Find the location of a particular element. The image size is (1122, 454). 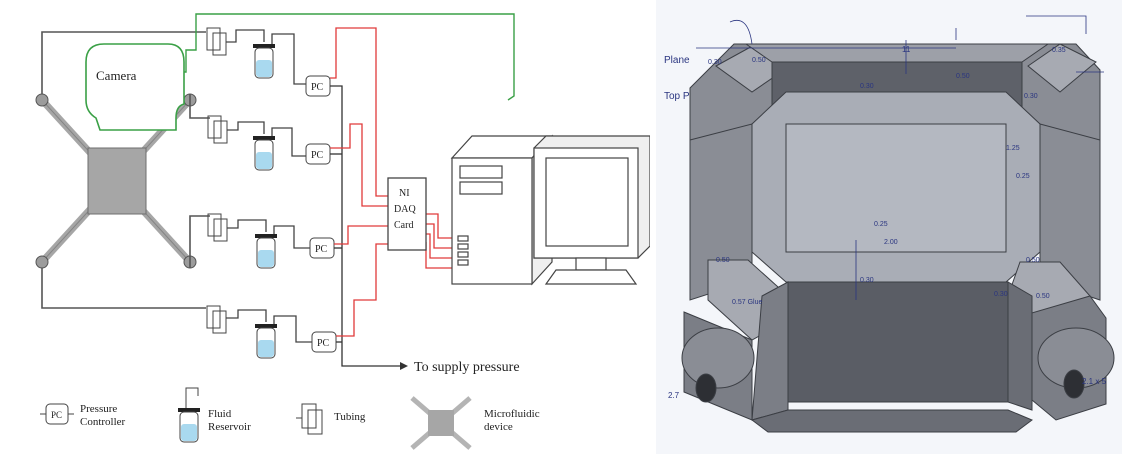

camera-cable is located at coordinates (349, 57).